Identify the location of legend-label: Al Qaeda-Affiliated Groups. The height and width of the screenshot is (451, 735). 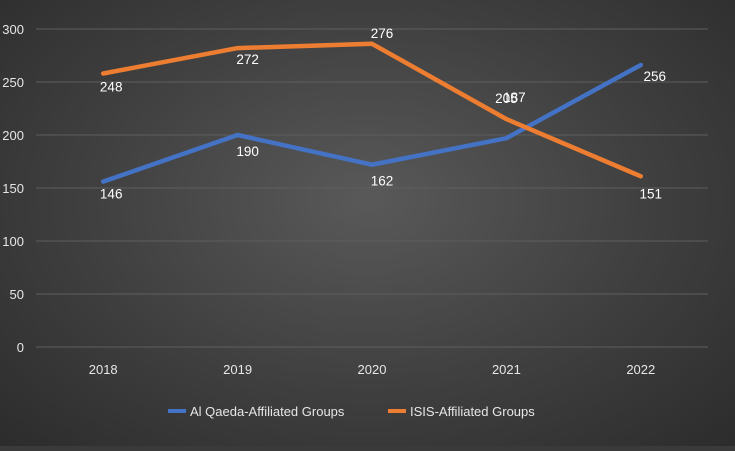
(267, 411).